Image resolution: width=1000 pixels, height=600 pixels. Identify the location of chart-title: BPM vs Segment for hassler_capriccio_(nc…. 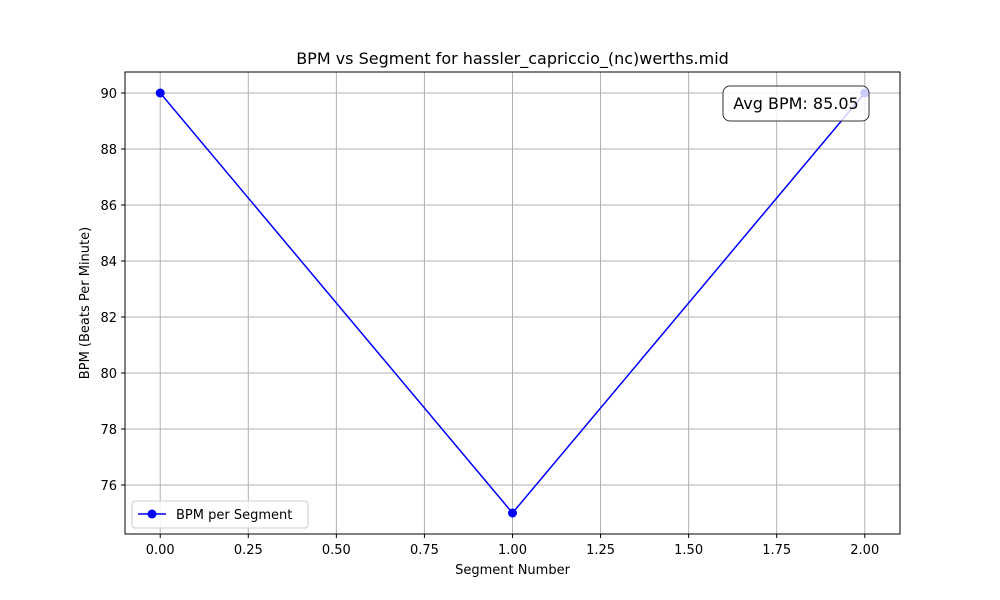
(512, 59).